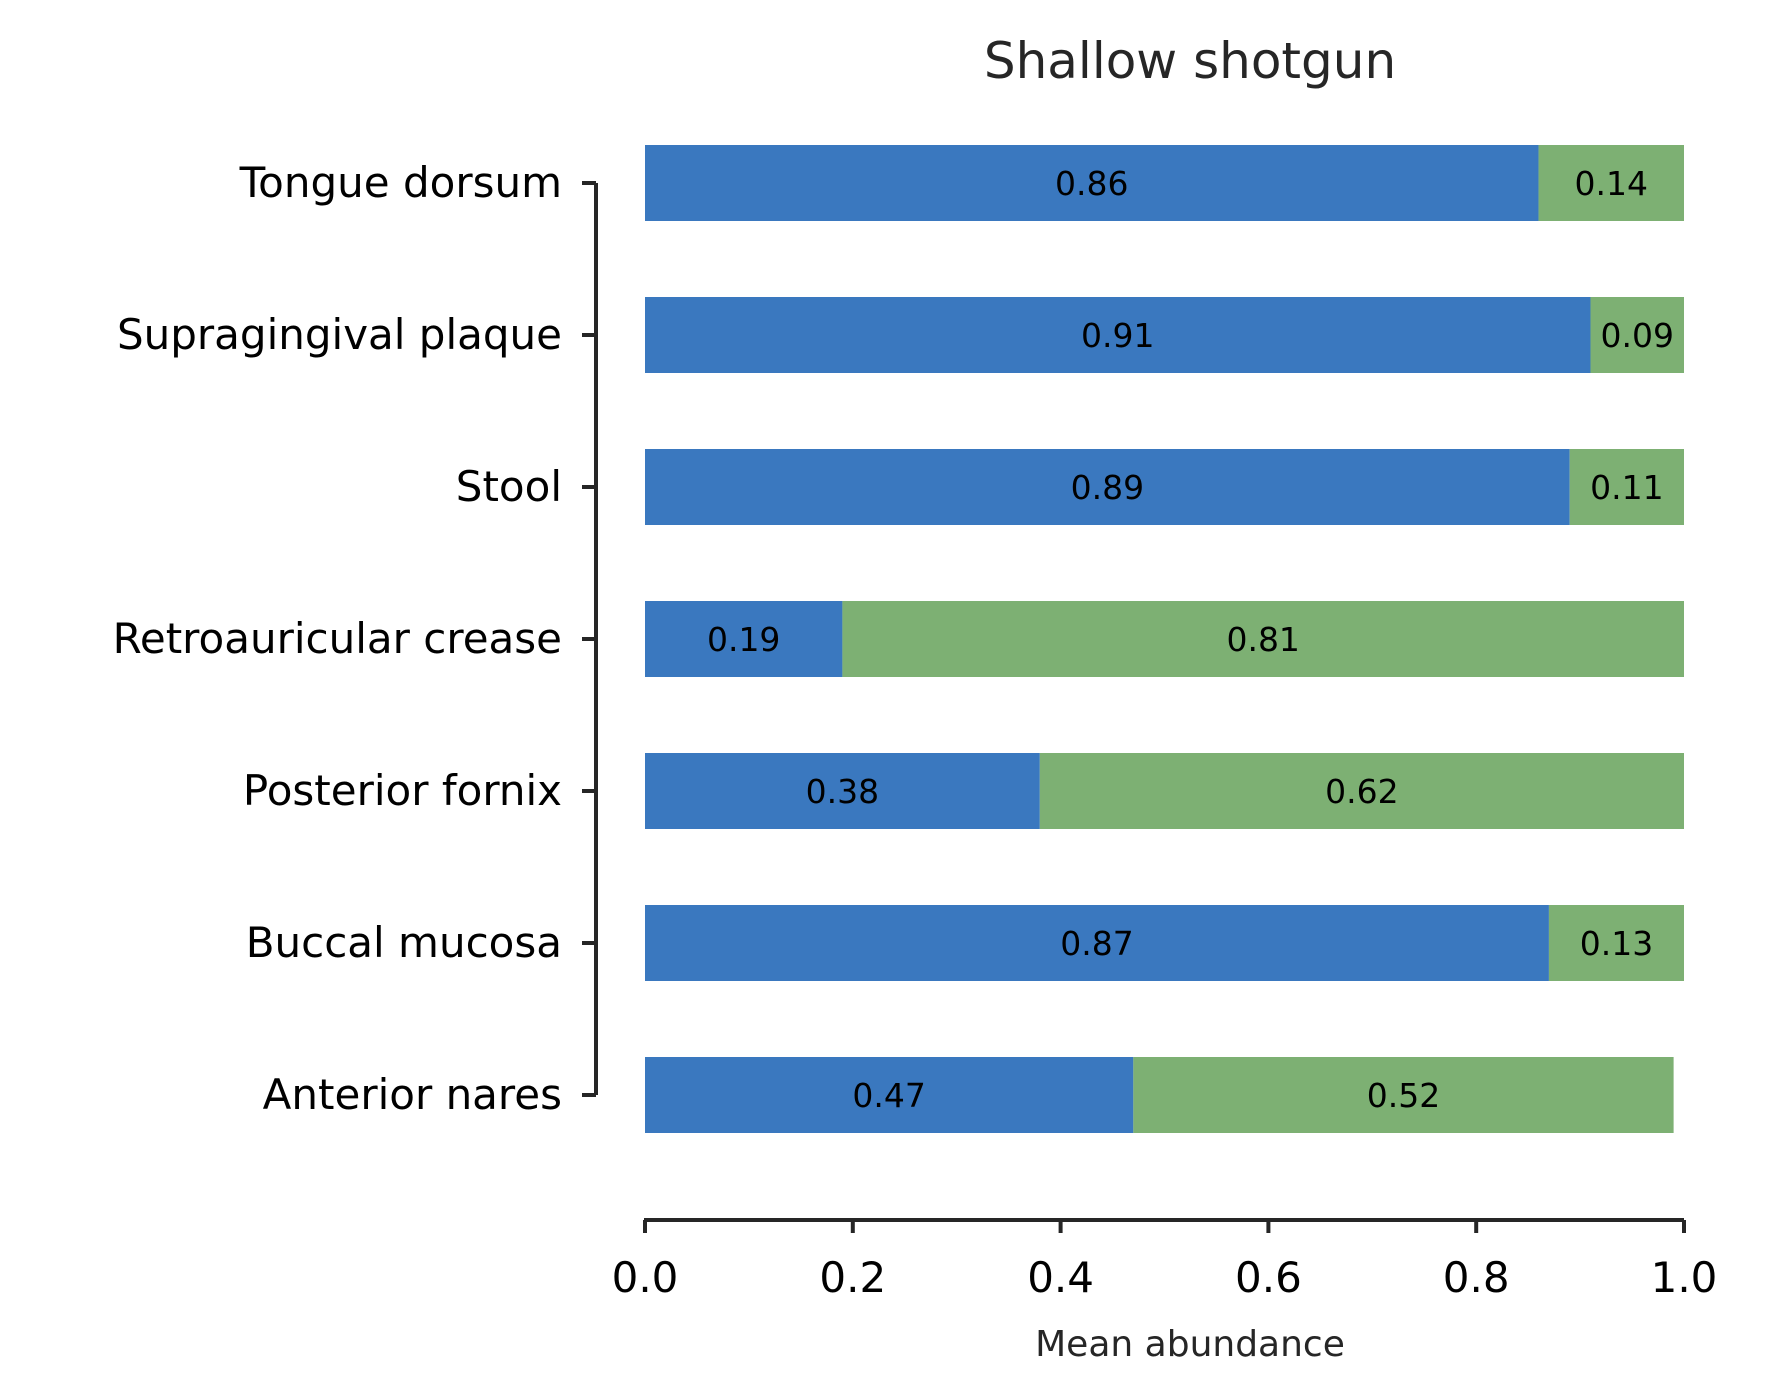  I want to click on chart-title: Shallow shotgun, so click(1190, 61).